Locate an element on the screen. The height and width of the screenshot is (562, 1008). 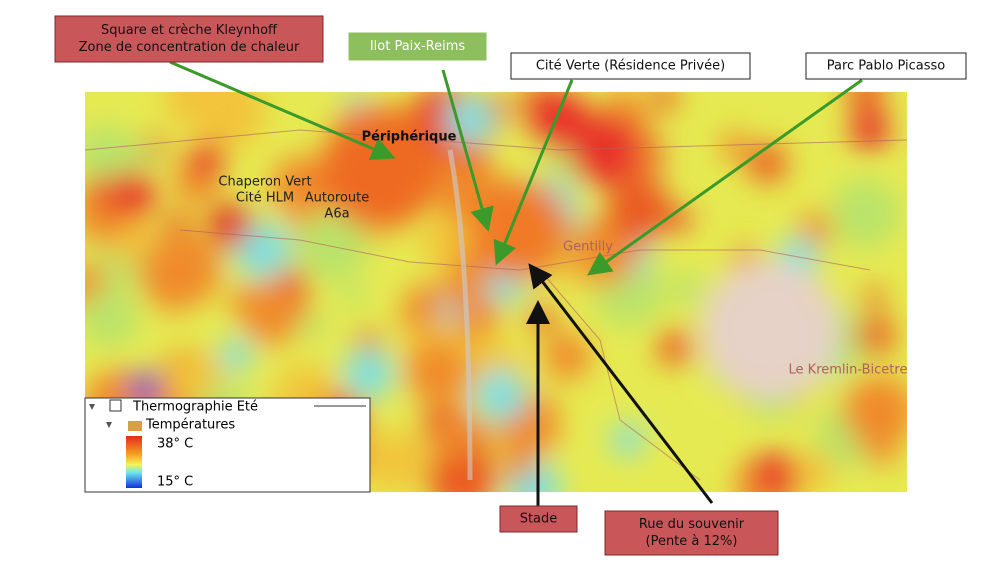
callout-text: Square et crèche Kleynhoff is located at coordinates (189, 30).